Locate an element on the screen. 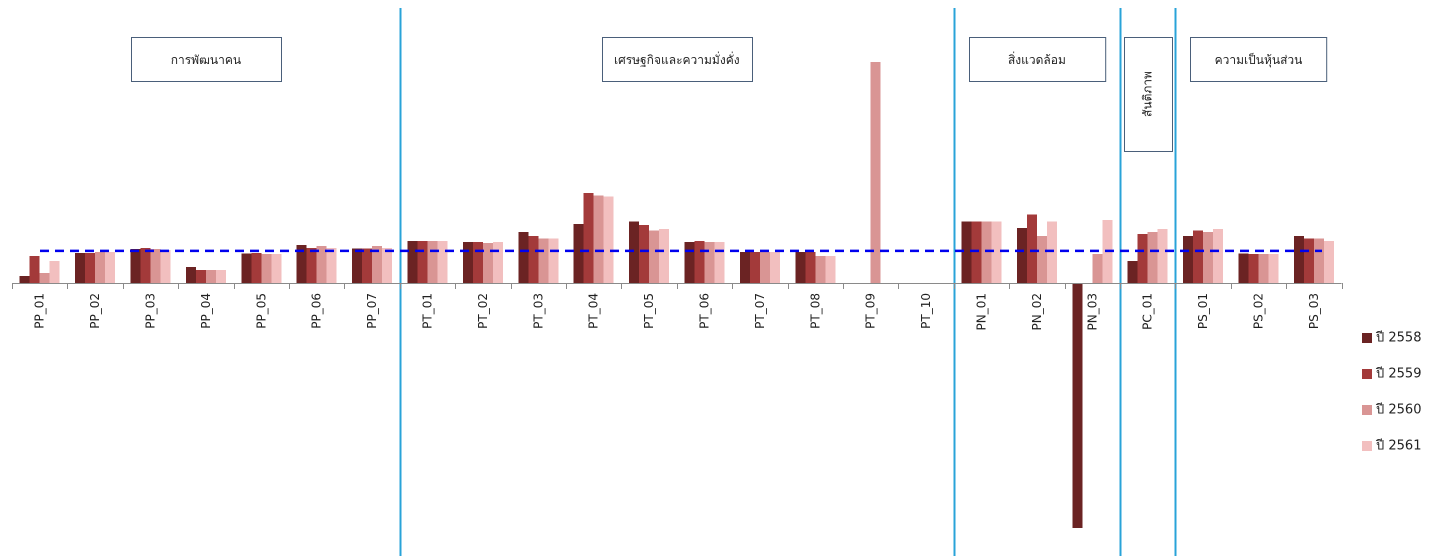 The height and width of the screenshot is (556, 1452). legend-label: ปี 2558 is located at coordinates (1398, 338).